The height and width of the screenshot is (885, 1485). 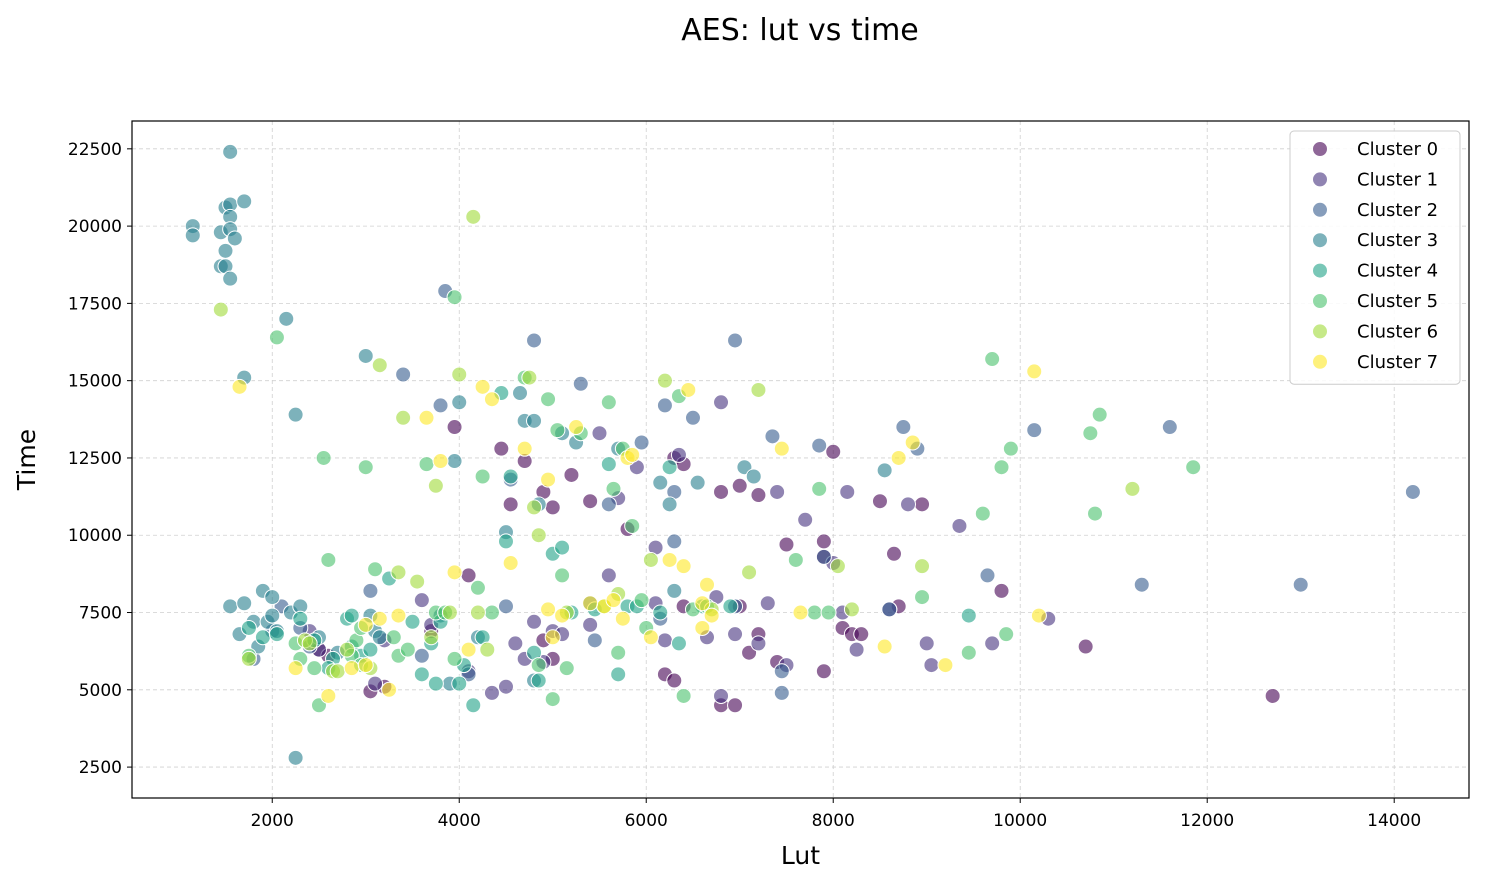 What do you see at coordinates (1397, 301) in the screenshot?
I see `legend-label: Cluster 5` at bounding box center [1397, 301].